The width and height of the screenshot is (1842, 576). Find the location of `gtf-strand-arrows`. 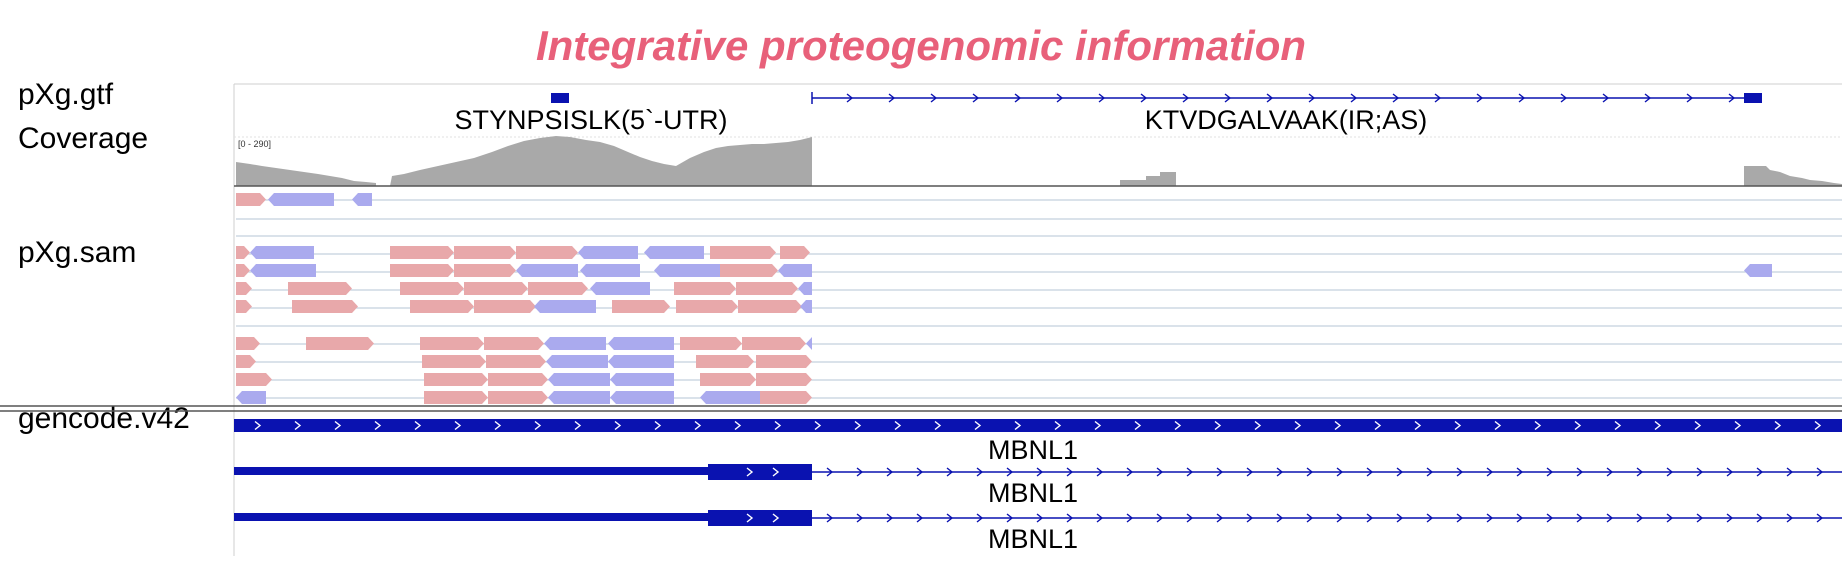

gtf-strand-arrows is located at coordinates (1291, 98).